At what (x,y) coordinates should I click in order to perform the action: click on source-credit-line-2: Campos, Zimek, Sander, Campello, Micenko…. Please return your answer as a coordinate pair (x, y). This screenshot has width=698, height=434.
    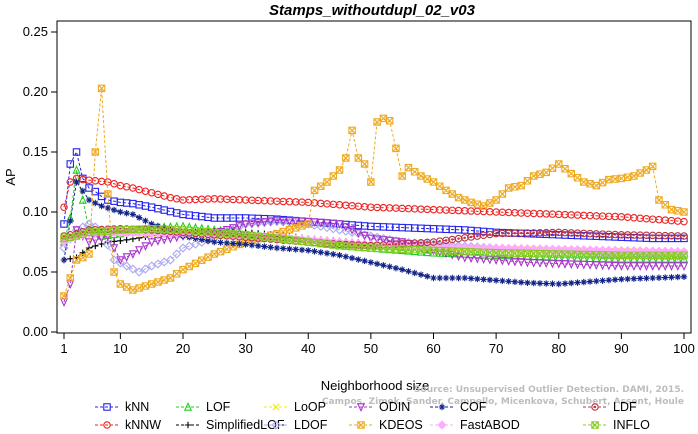
    Looking at the image, I should click on (503, 402).